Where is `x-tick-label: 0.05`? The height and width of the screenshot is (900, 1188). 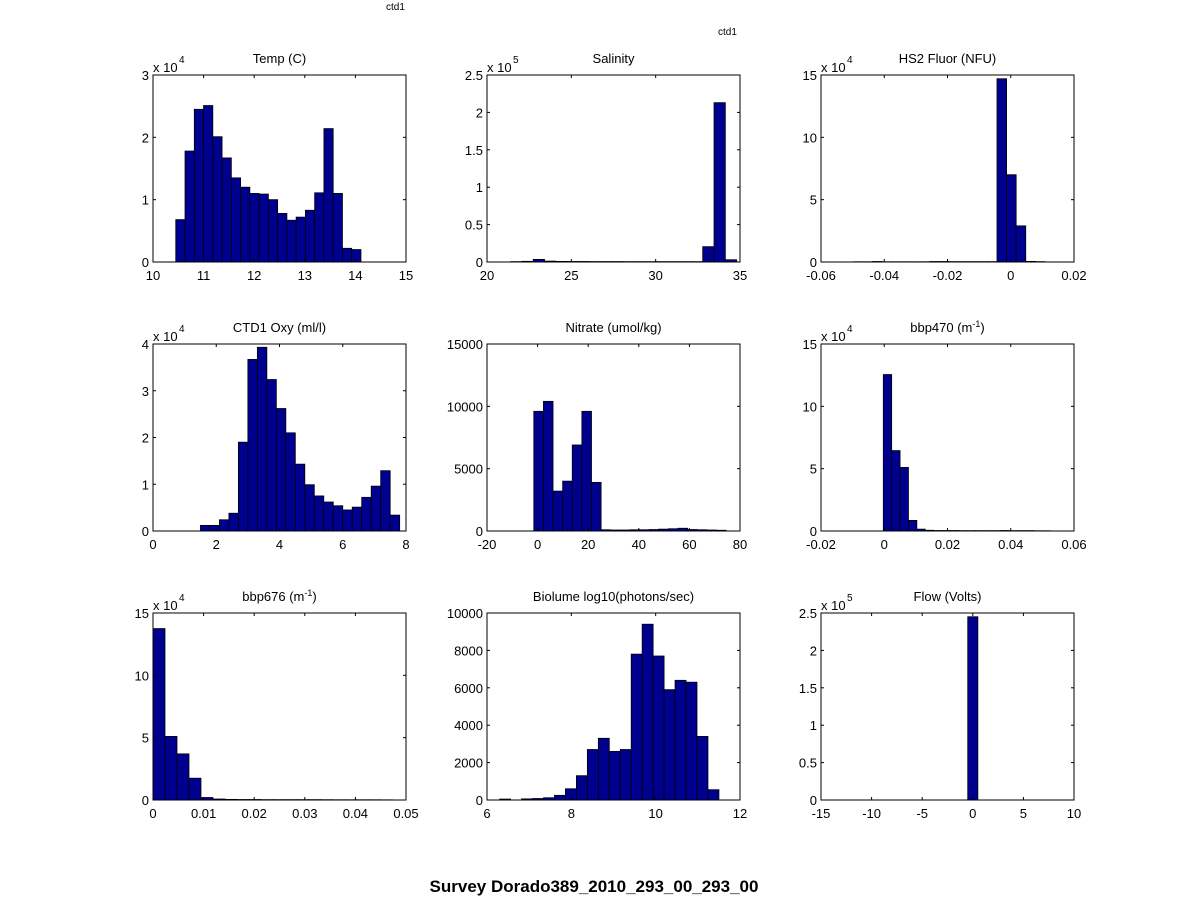 x-tick-label: 0.05 is located at coordinates (405, 813).